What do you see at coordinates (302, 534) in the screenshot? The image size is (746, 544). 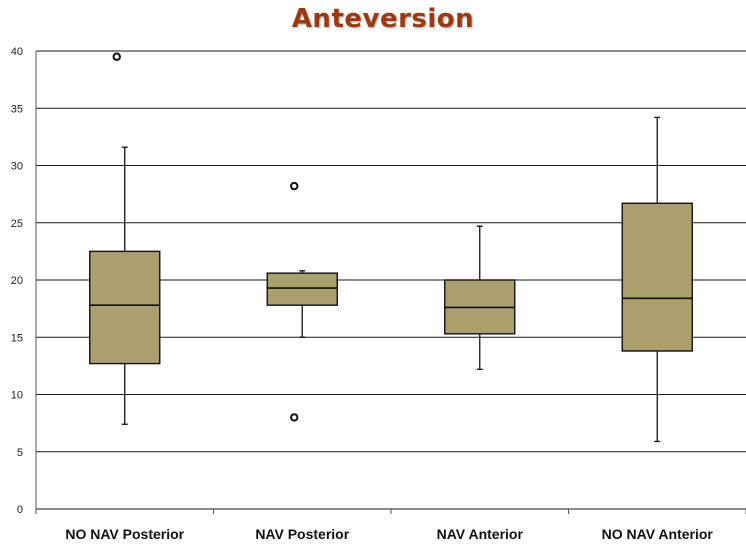 I see `x-category-label: NAV Posterior` at bounding box center [302, 534].